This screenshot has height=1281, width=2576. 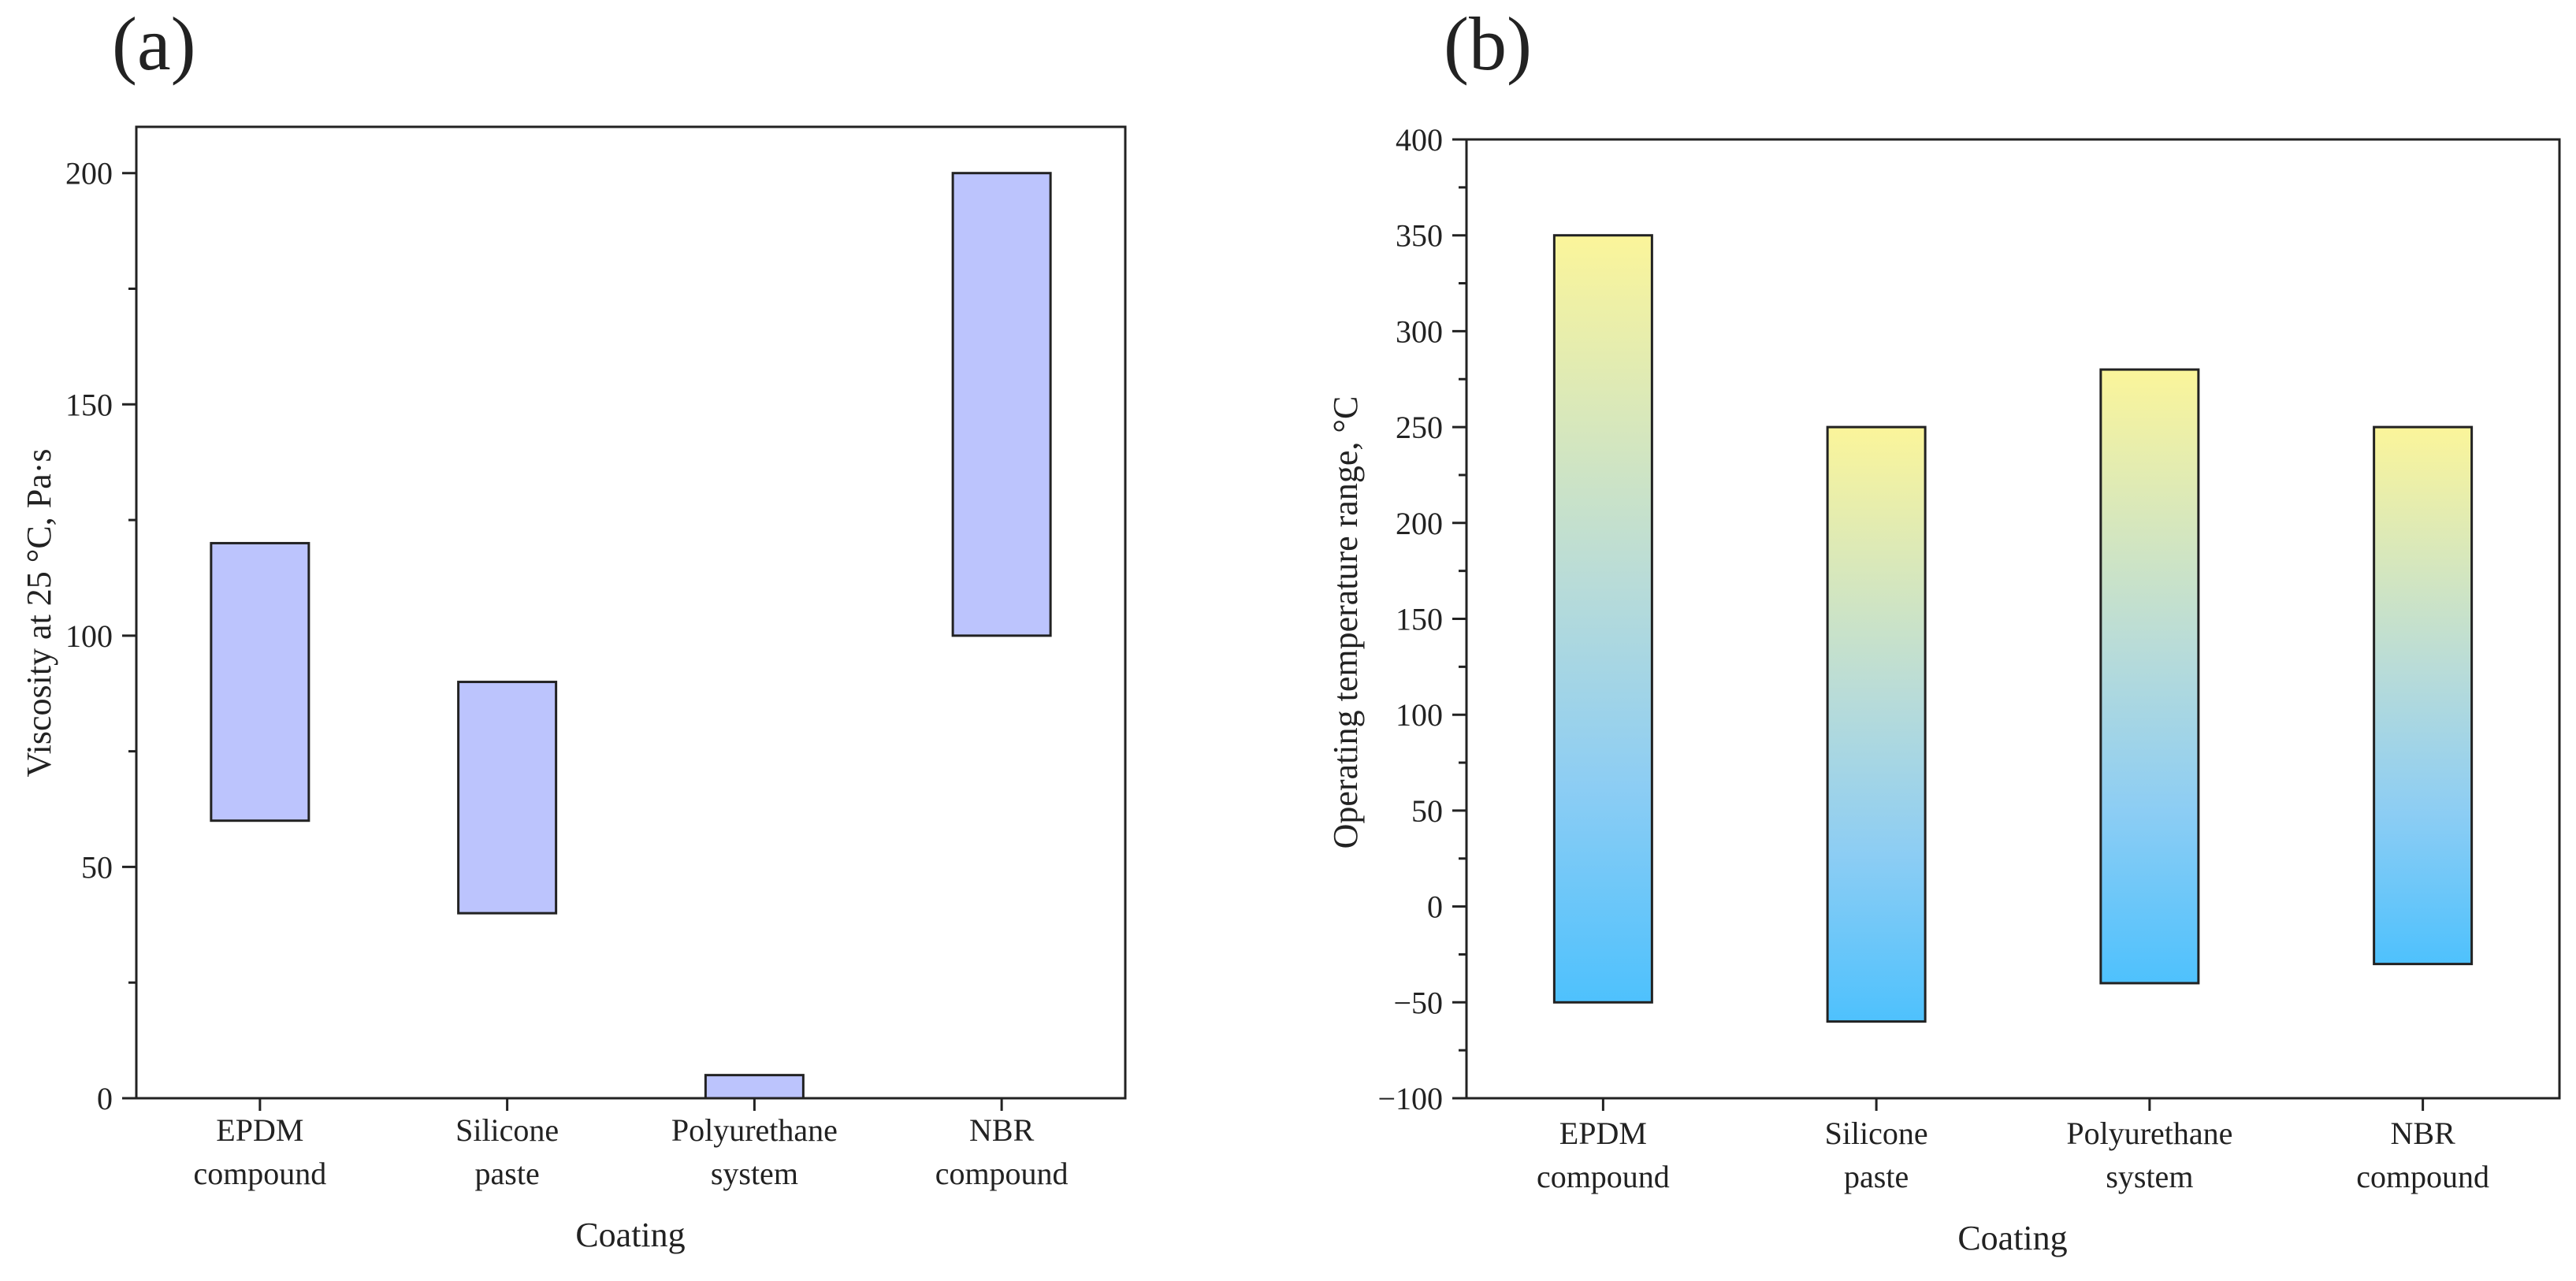 What do you see at coordinates (1410, 1098) in the screenshot?
I see `y-tick-label: −100` at bounding box center [1410, 1098].